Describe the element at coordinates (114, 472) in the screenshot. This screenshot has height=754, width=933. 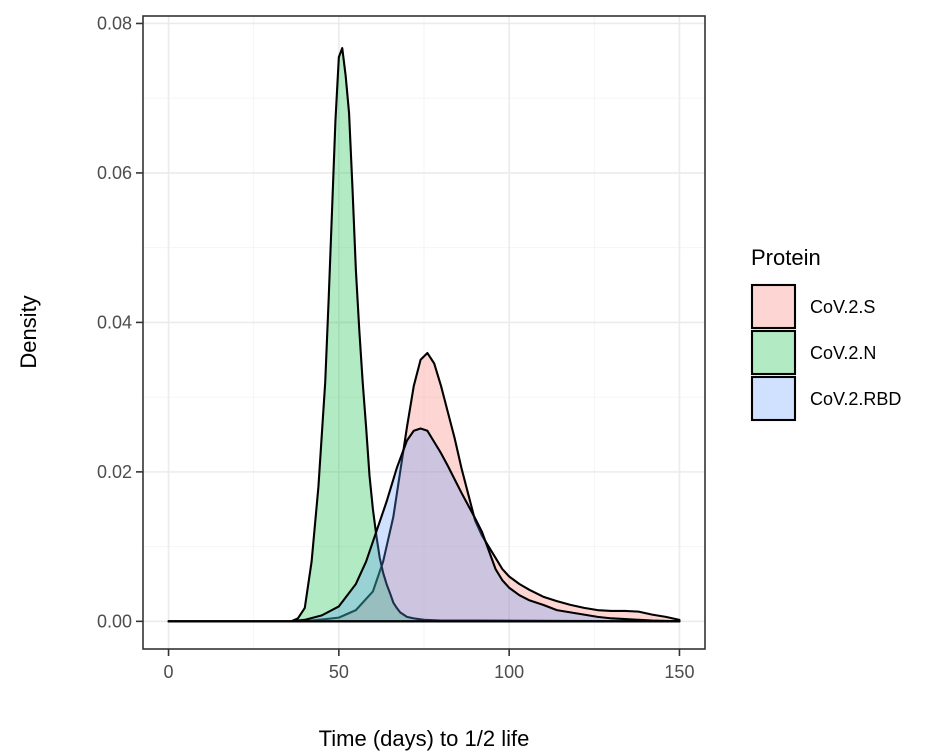
I see `y-tick-label: 0.02` at that location.